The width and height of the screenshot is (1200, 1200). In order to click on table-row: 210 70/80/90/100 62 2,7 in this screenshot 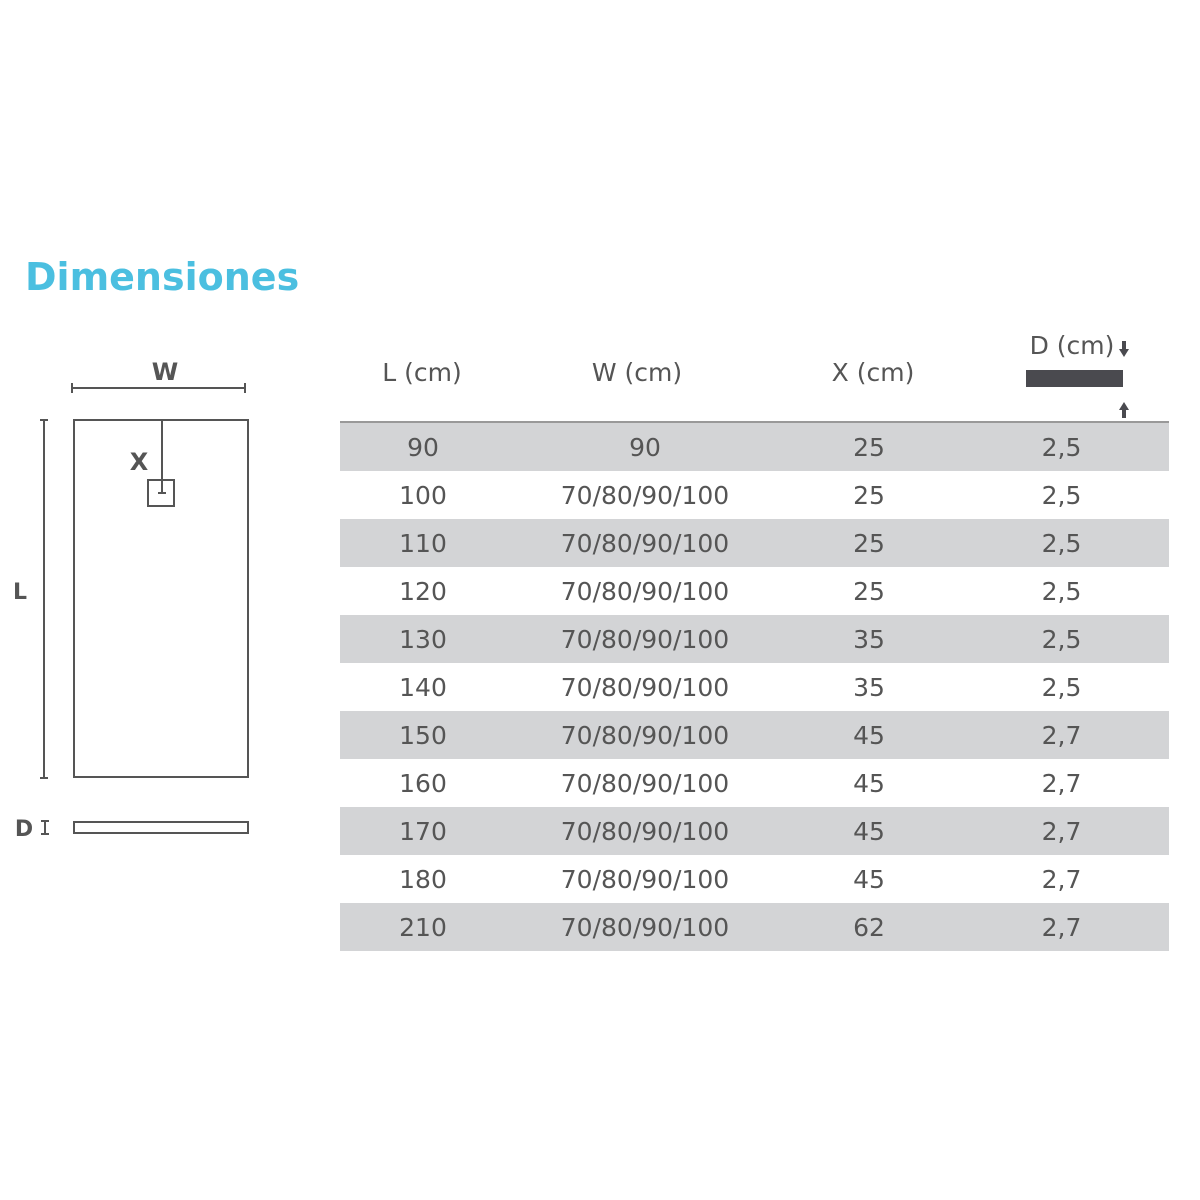, I will do `click(754, 927)`.